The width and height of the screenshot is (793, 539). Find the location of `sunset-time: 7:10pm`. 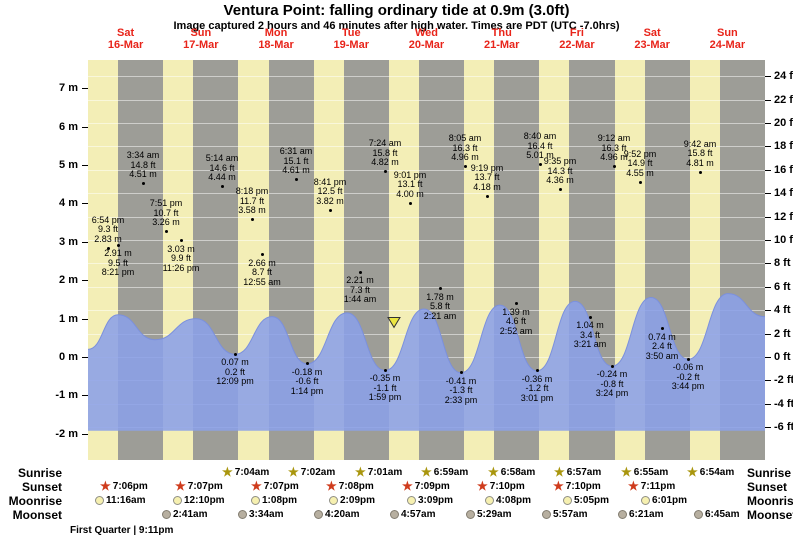

sunset-time: 7:10pm is located at coordinates (507, 486).